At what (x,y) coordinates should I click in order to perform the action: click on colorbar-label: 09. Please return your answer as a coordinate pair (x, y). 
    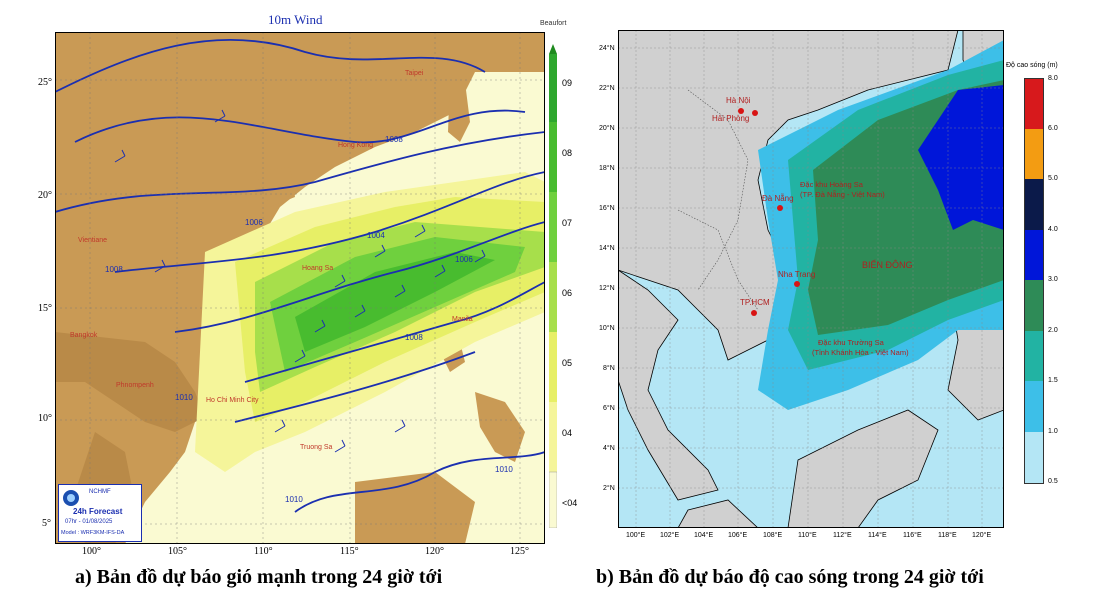
    Looking at the image, I should click on (567, 83).